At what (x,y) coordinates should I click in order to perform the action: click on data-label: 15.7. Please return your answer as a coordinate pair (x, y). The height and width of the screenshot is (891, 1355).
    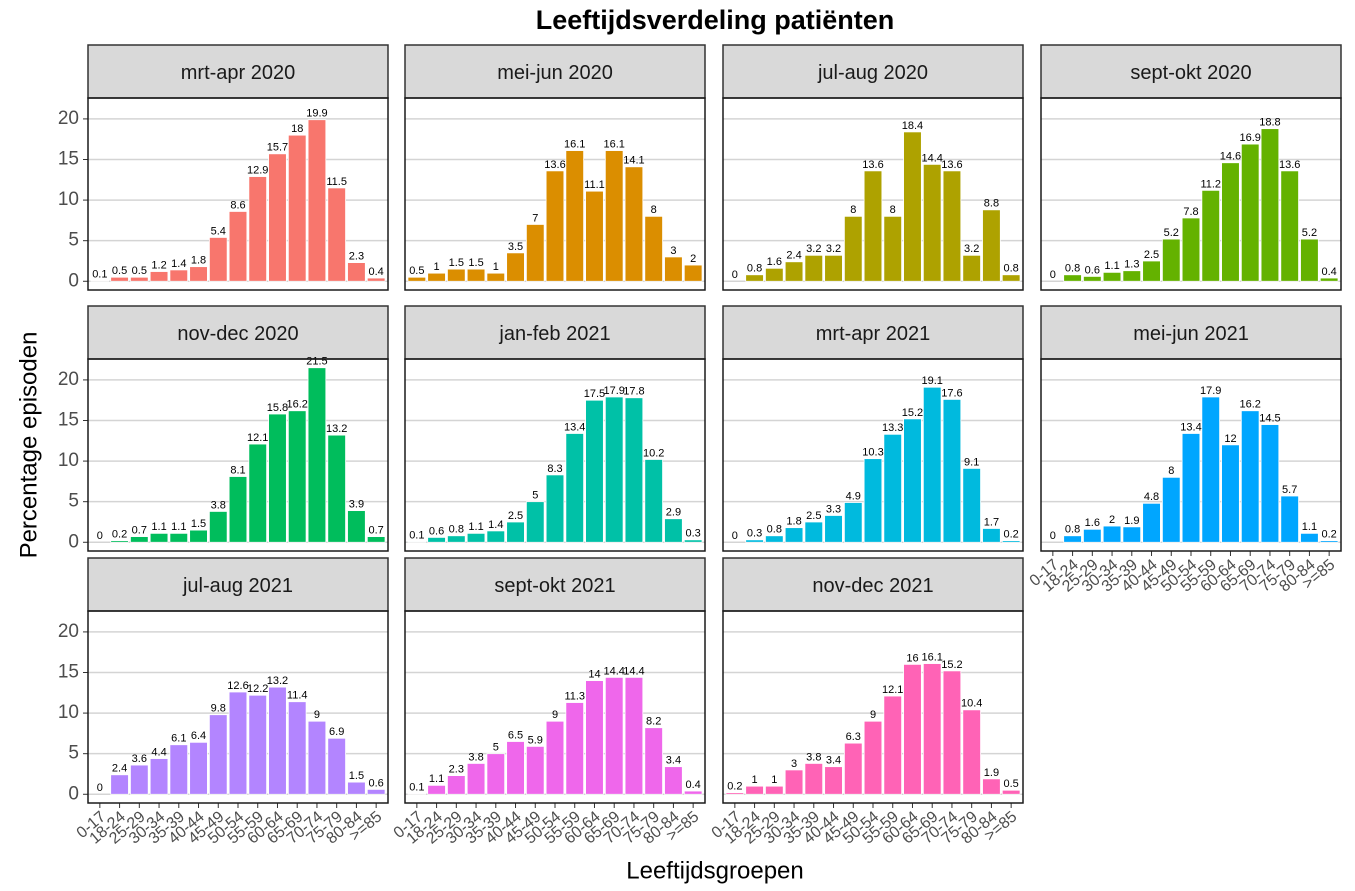
    Looking at the image, I should click on (277, 148).